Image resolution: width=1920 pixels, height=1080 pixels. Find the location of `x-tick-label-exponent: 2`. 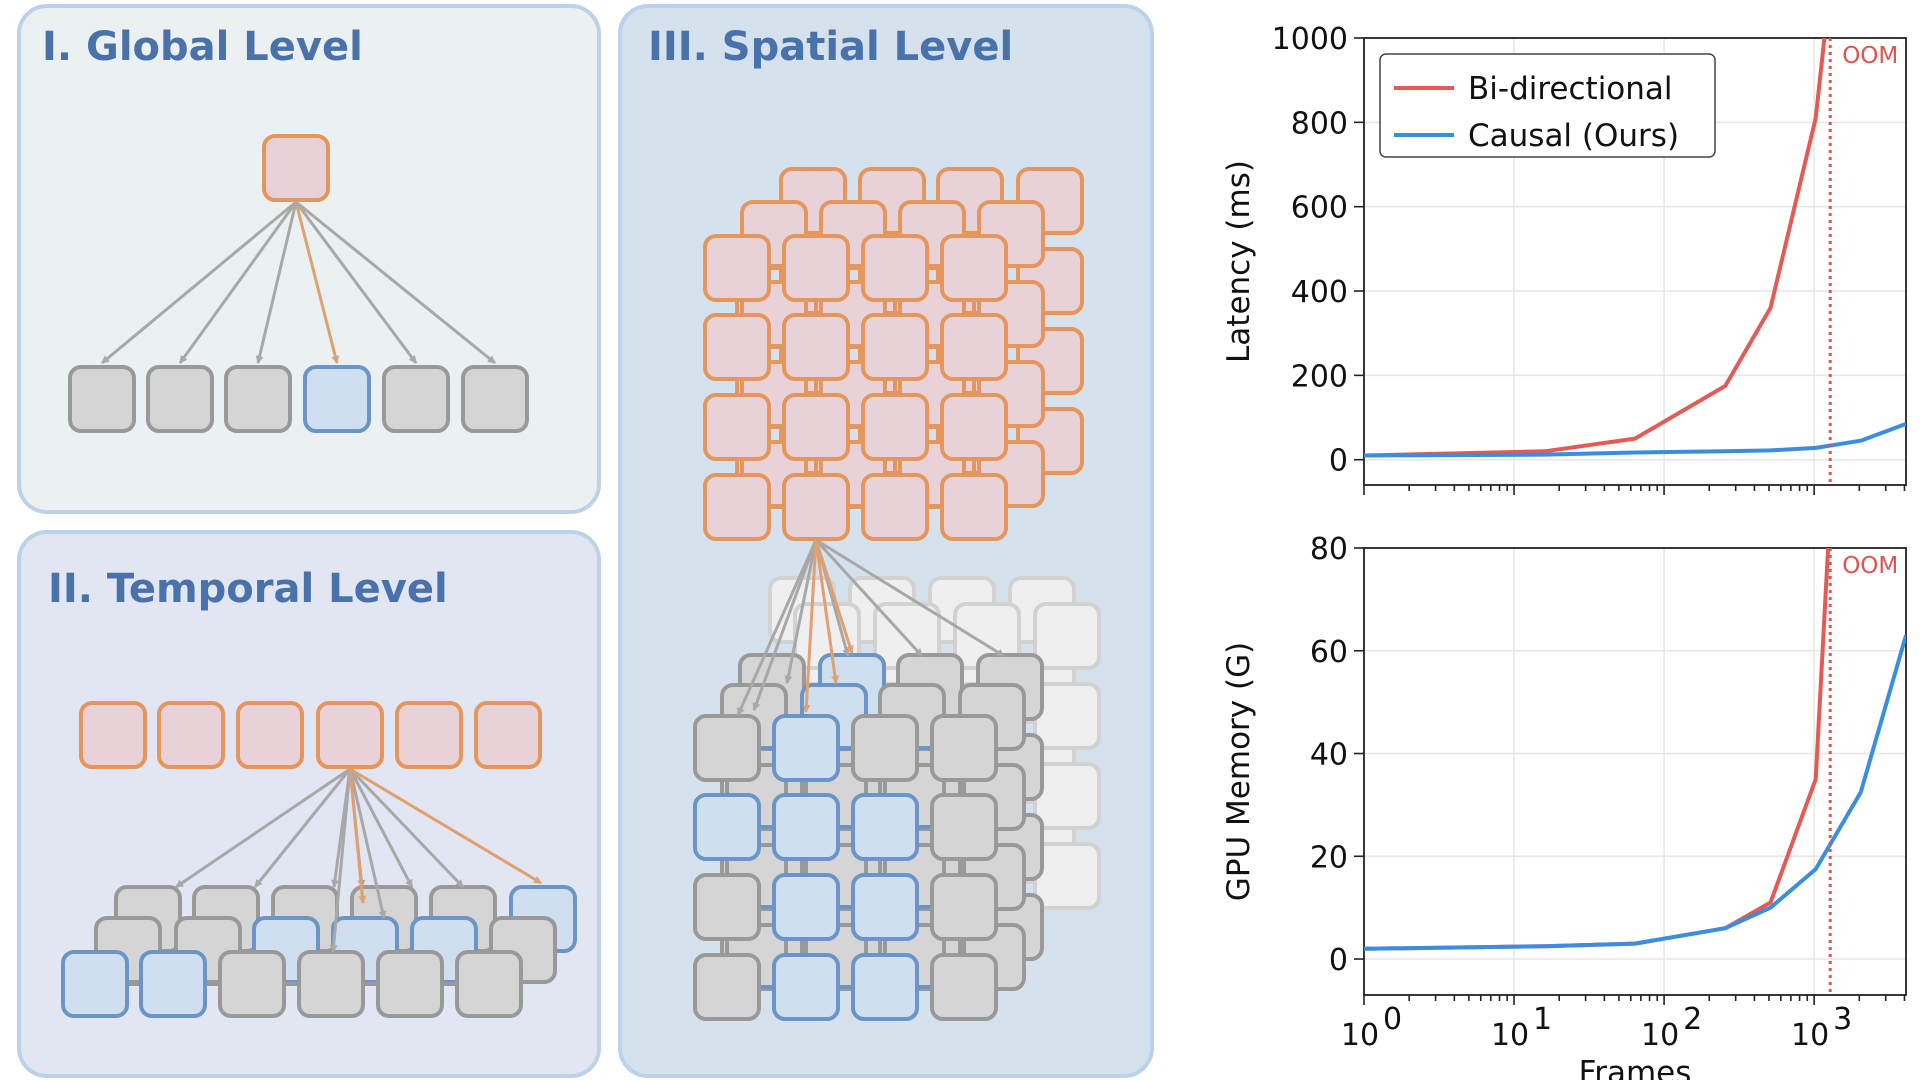

x-tick-label-exponent: 2 is located at coordinates (1692, 1019).